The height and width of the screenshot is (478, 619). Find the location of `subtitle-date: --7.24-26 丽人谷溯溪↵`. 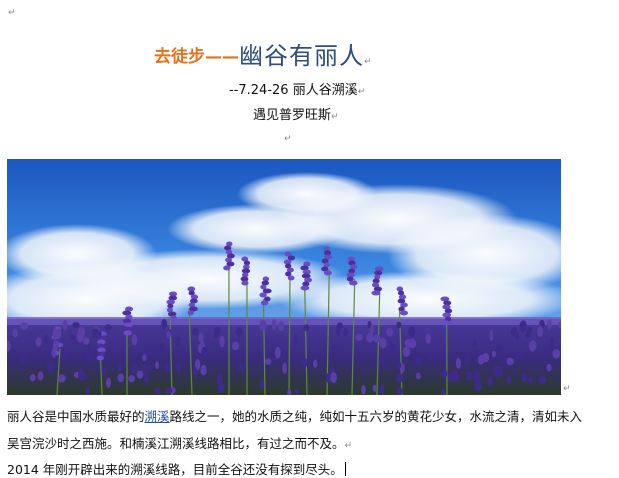

subtitle-date: --7.24-26 丽人谷溯溪↵ is located at coordinates (297, 88).